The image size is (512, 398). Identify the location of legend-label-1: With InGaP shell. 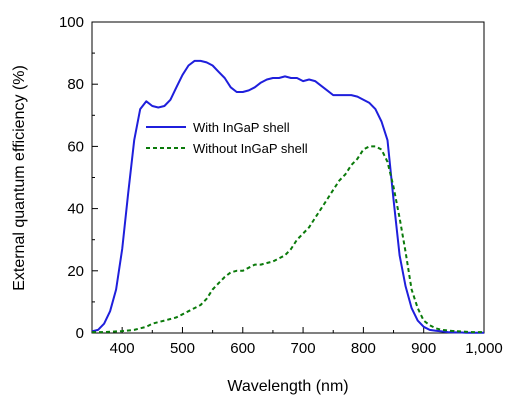
(241, 127).